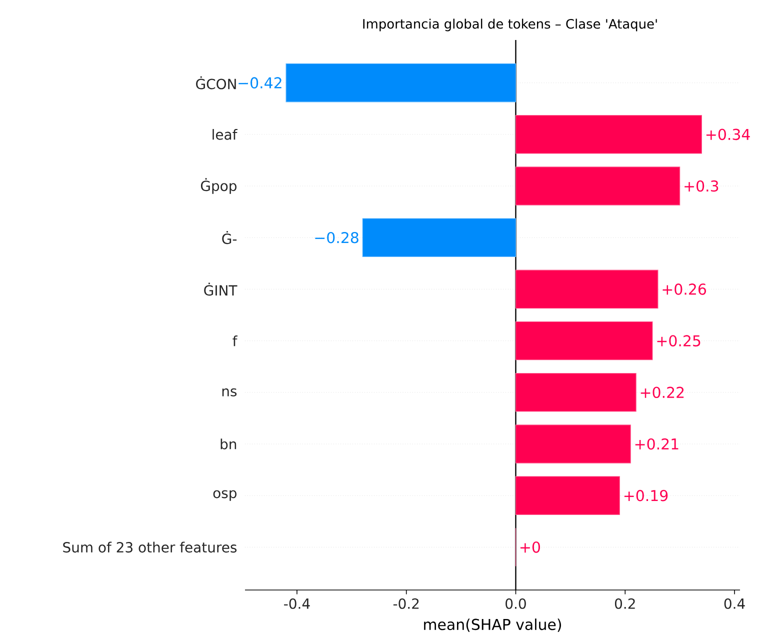 The height and width of the screenshot is (635, 782). I want to click on y-tick-label: Ġpop, so click(218, 186).